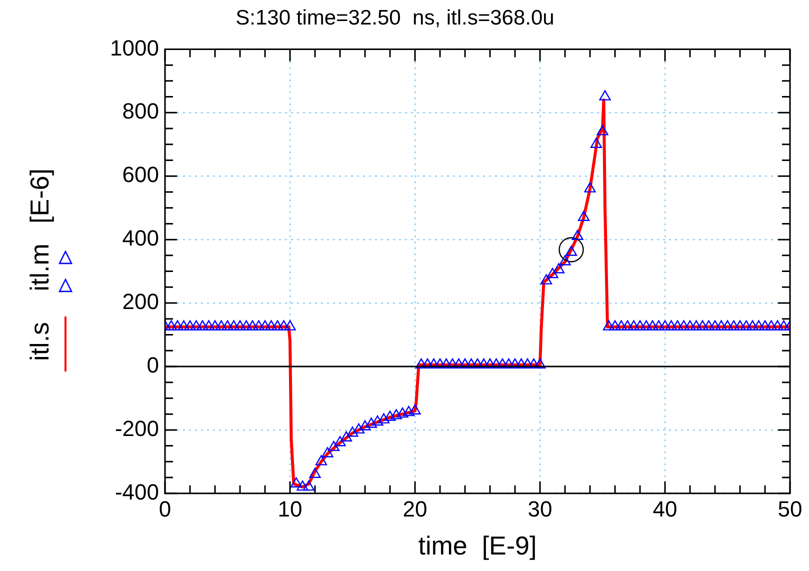 Image resolution: width=809 pixels, height=571 pixels. What do you see at coordinates (290, 509) in the screenshot?
I see `x-tick-label: 10` at bounding box center [290, 509].